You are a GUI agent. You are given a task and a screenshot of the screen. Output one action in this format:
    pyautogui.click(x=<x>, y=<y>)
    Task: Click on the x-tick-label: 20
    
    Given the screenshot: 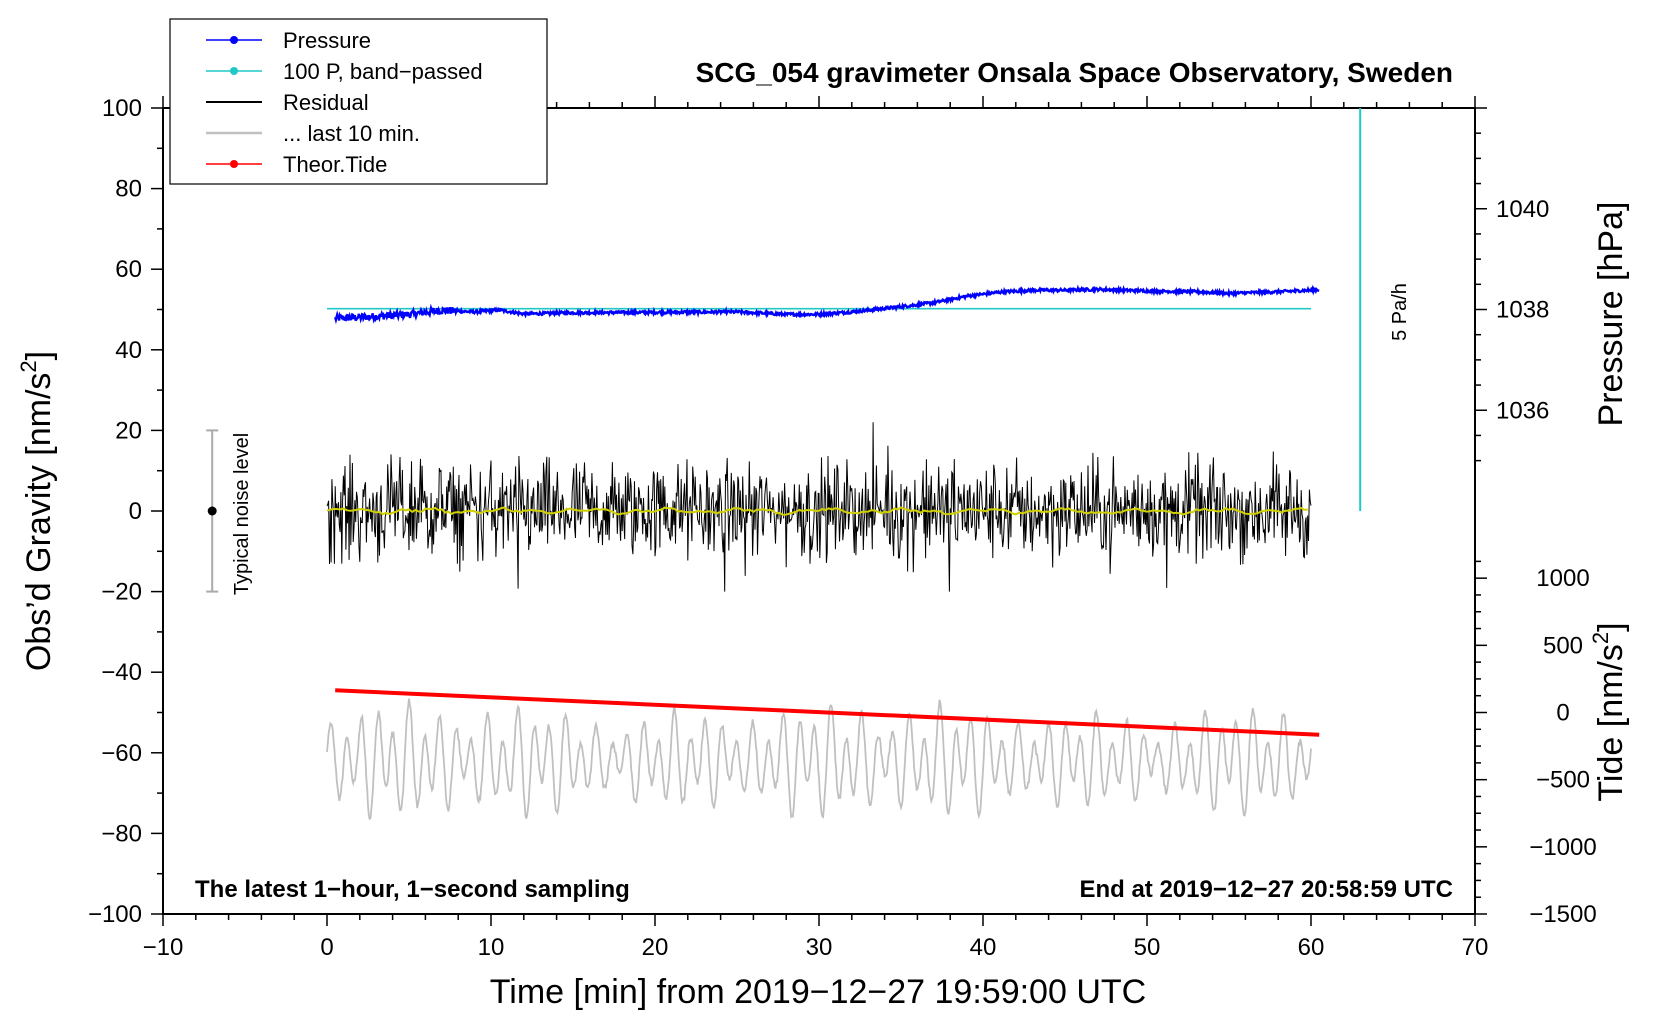 What is the action you would take?
    pyautogui.click(x=655, y=947)
    